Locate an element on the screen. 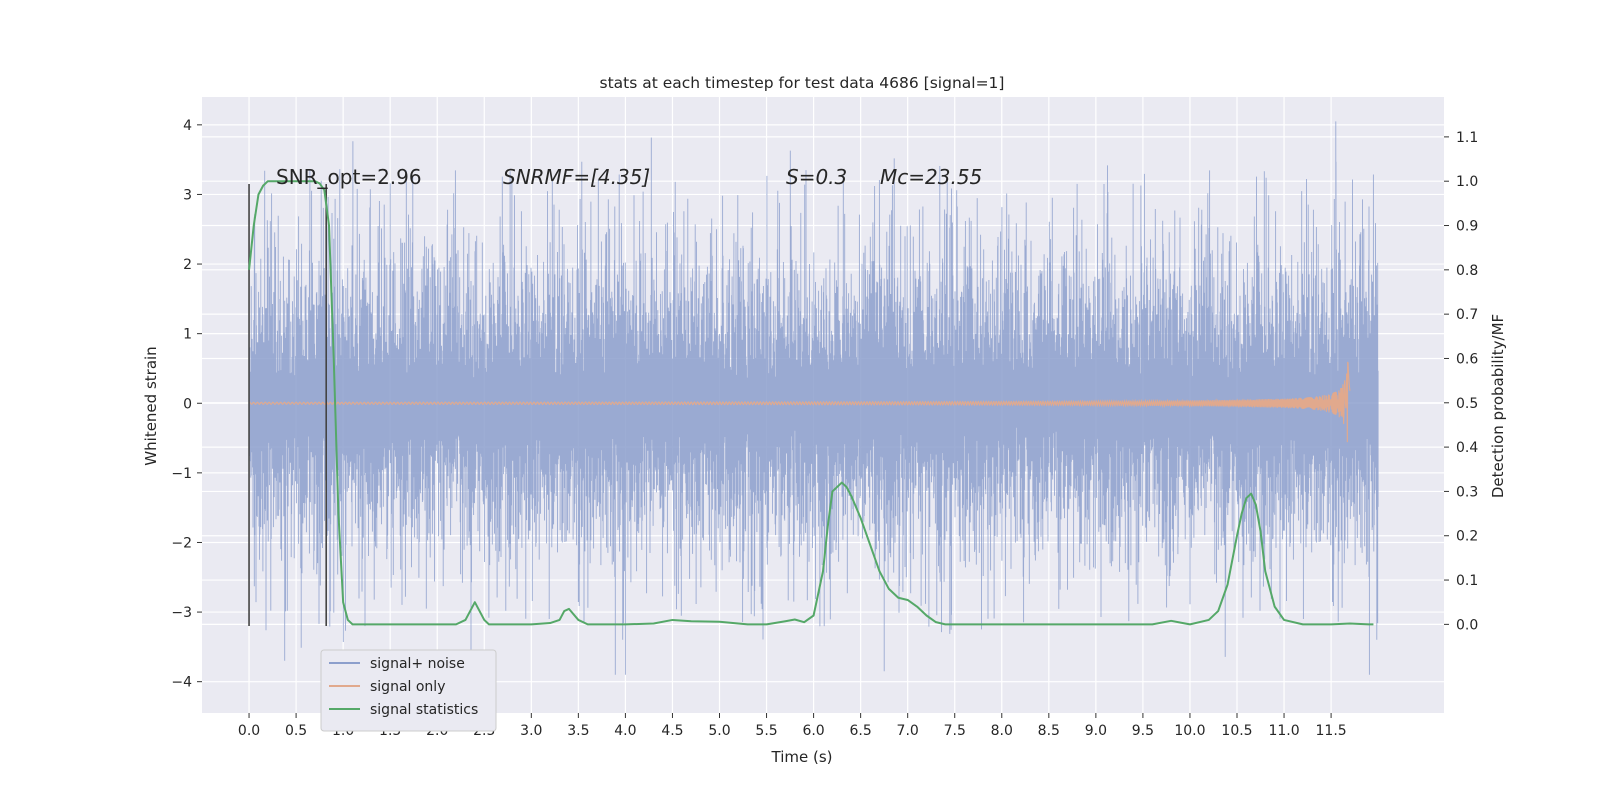 The image size is (1600, 800). x-tick-label: 11.0 is located at coordinates (1283, 731).